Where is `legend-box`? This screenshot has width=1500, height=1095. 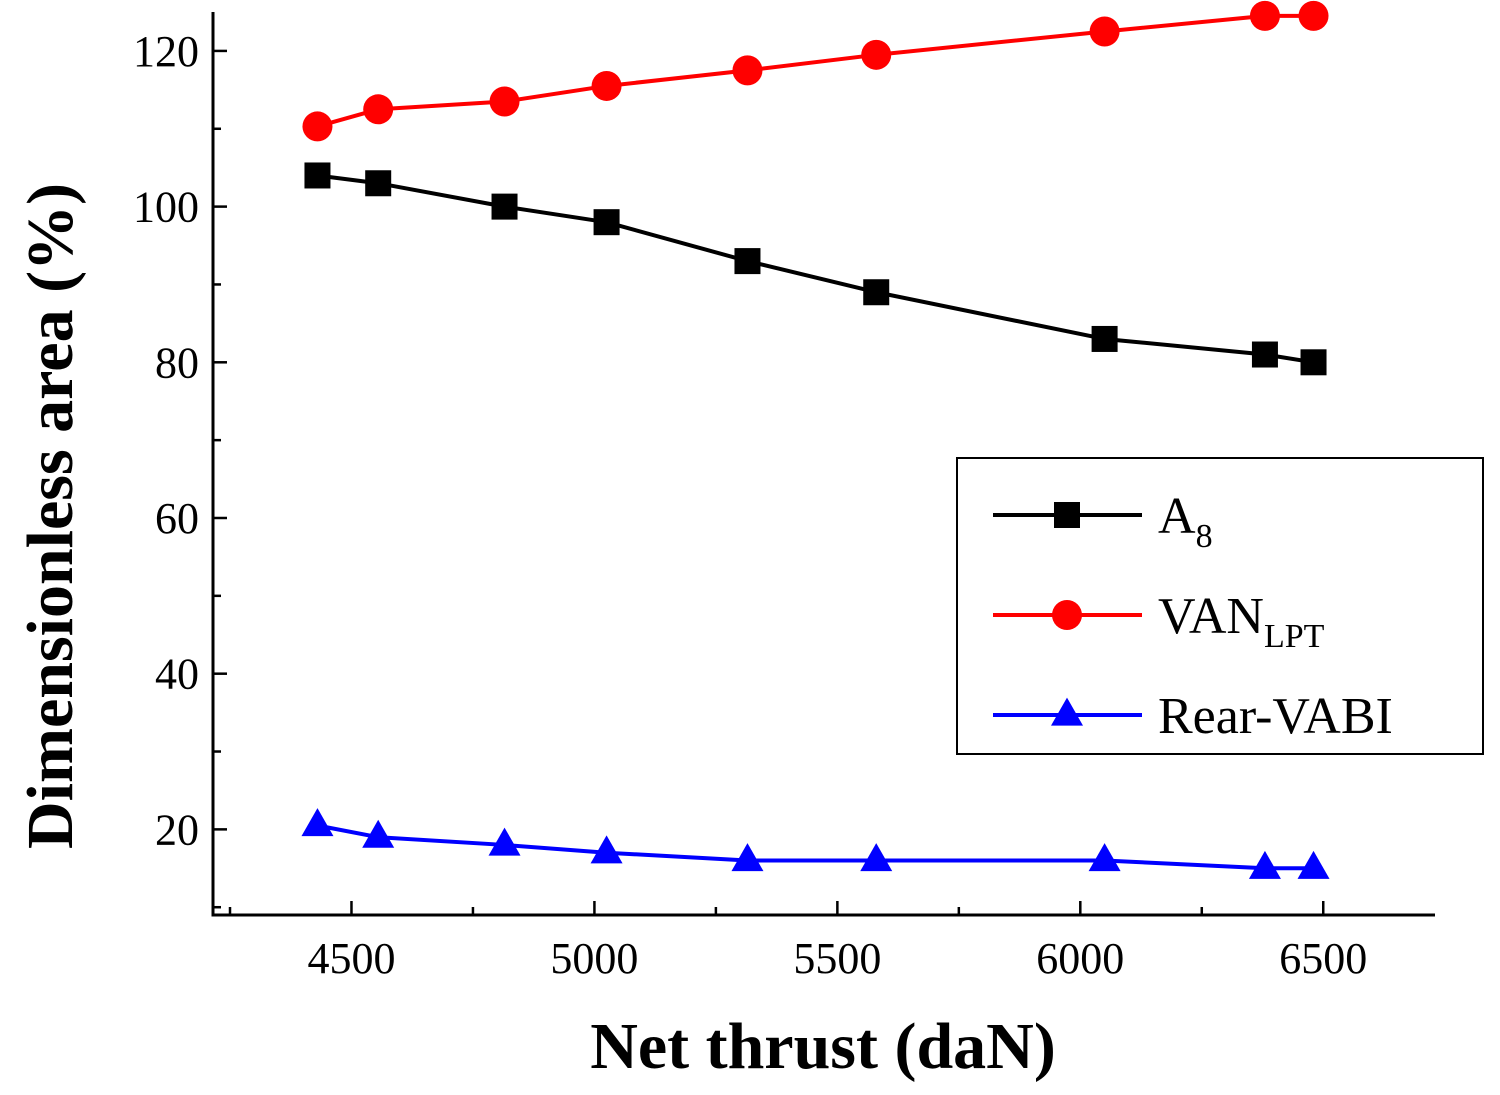
legend-box is located at coordinates (1220, 606).